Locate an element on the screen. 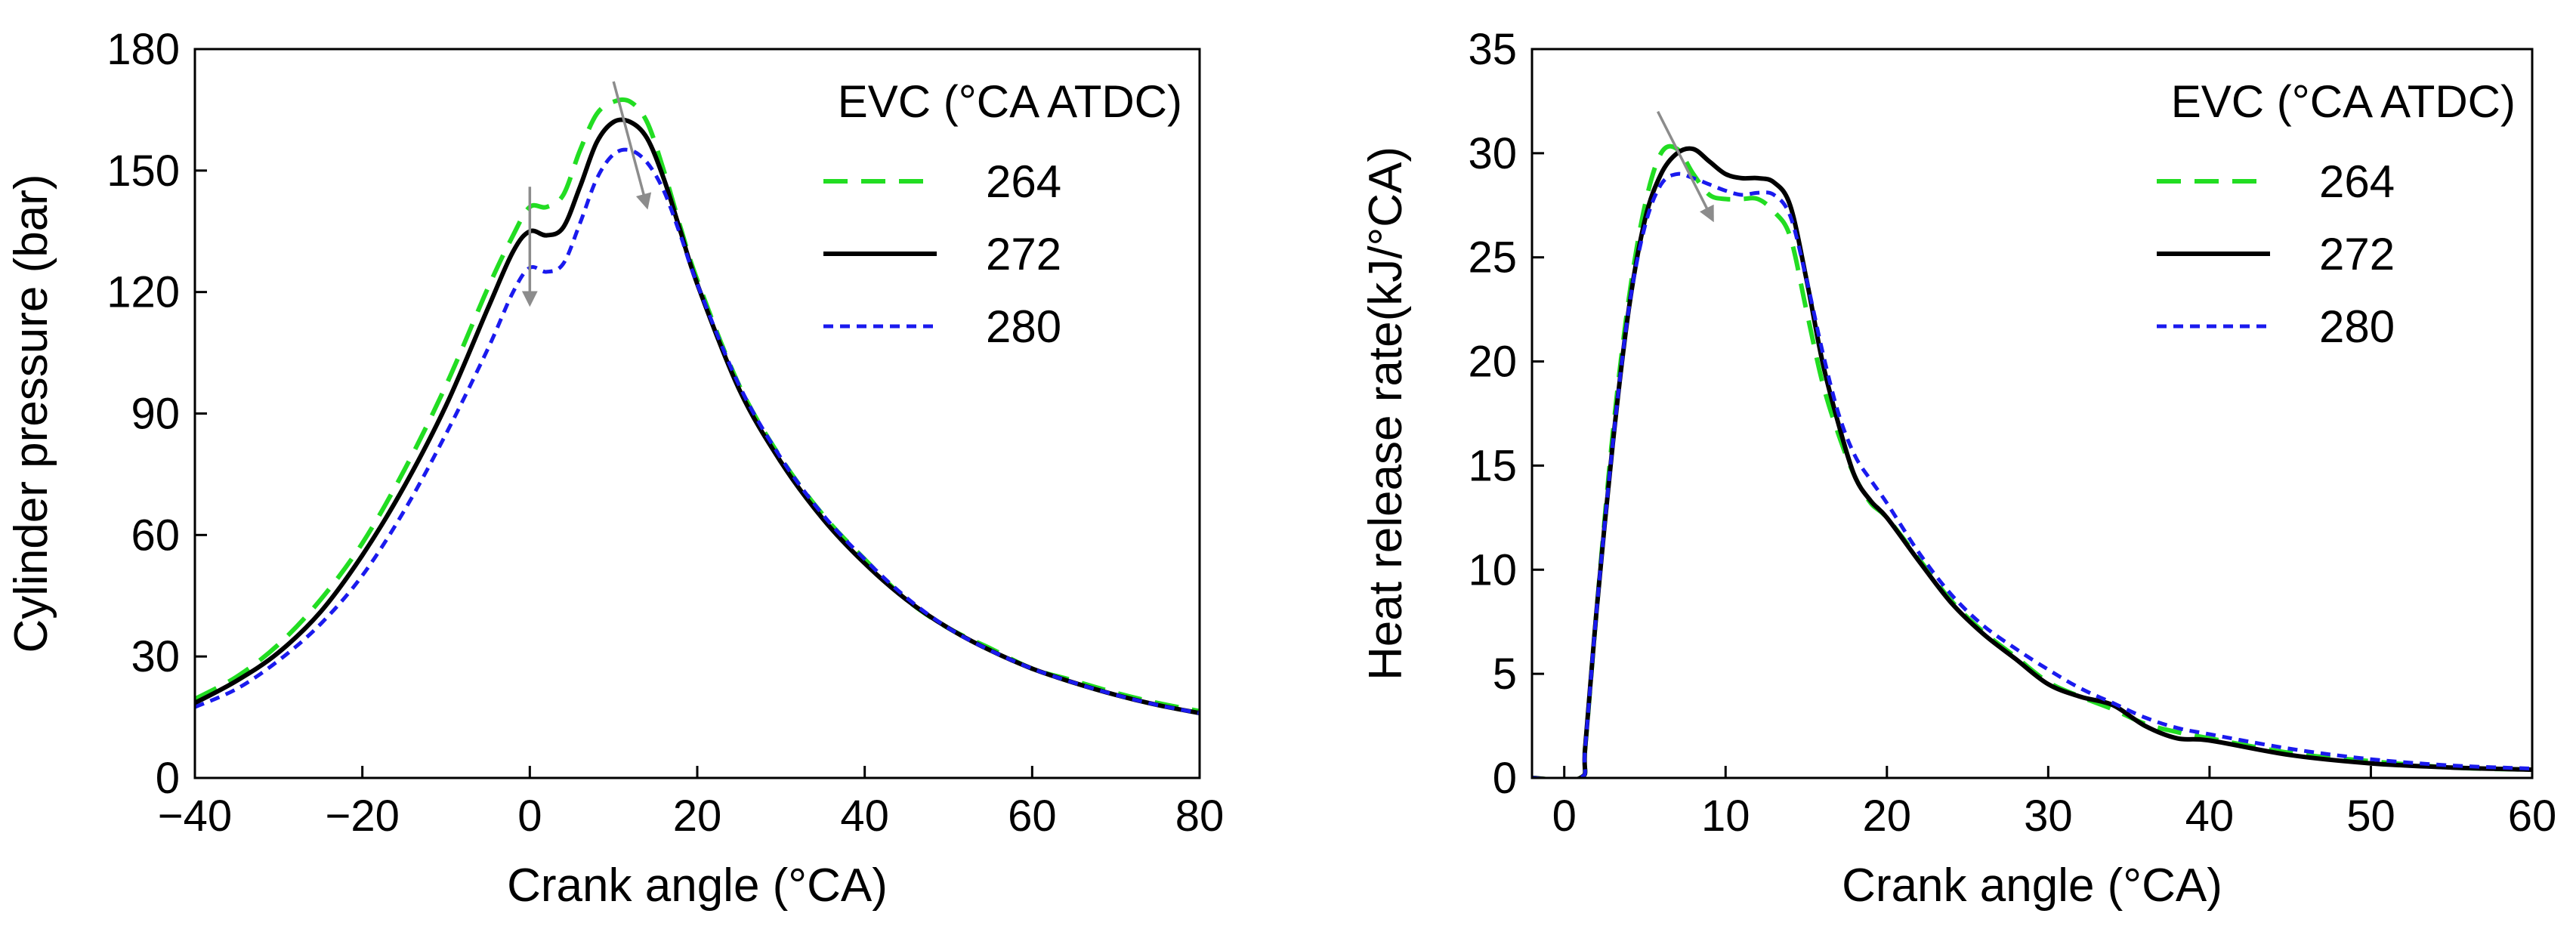  y-tick-label: 5 is located at coordinates (1505, 674).